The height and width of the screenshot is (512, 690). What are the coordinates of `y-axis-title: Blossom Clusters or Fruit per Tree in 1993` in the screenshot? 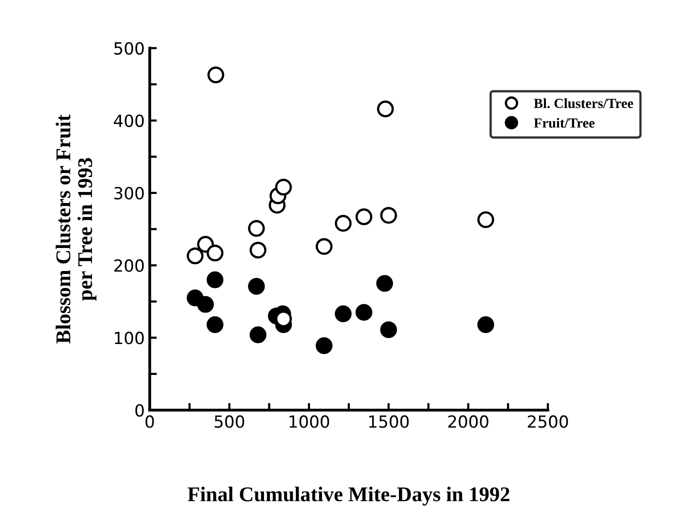 It's located at (76, 229).